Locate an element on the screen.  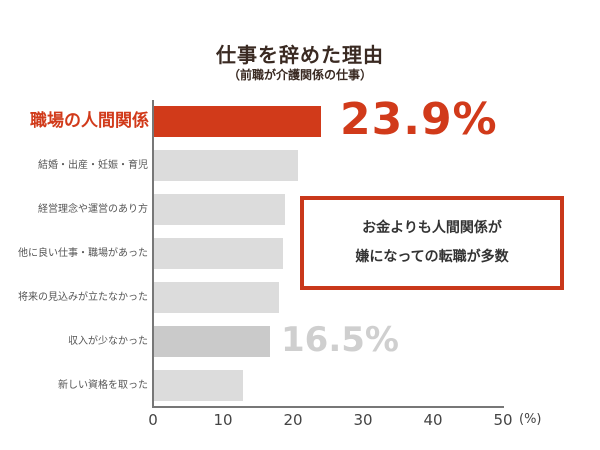
x-axis-line is located at coordinates (328, 407).